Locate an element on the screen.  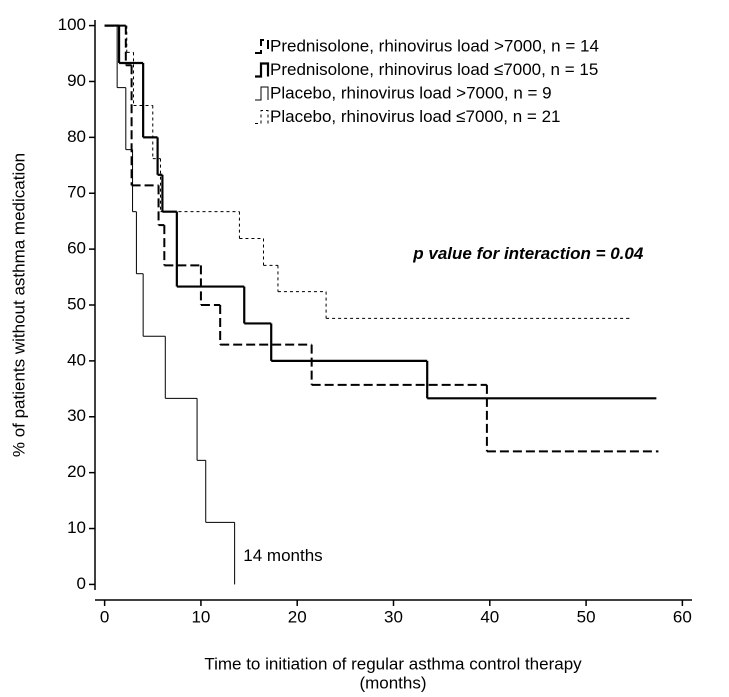
y-tick-label: 40 is located at coordinates (76, 359).